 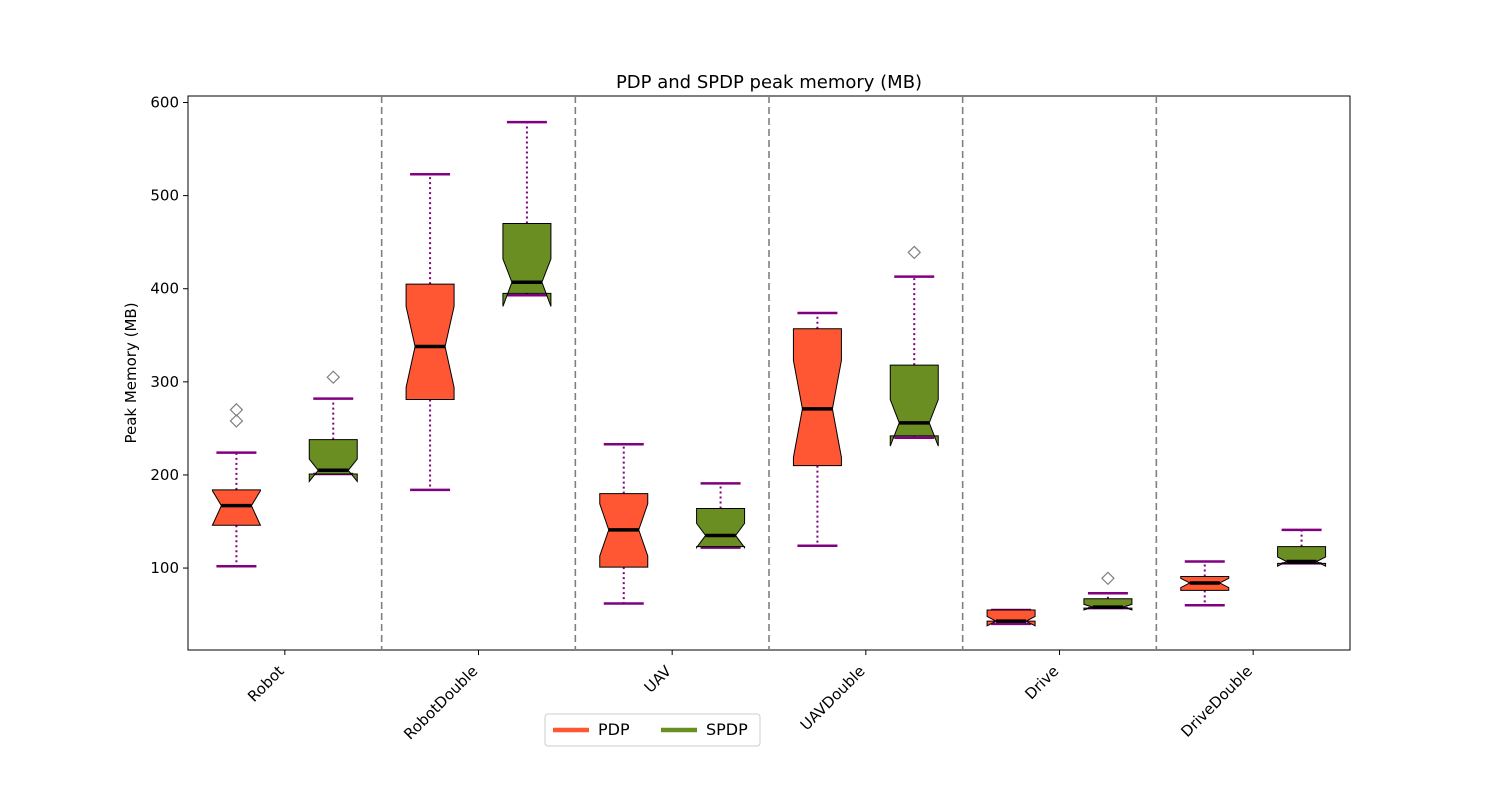 I want to click on y-tick-label: 100, so click(x=164, y=568).